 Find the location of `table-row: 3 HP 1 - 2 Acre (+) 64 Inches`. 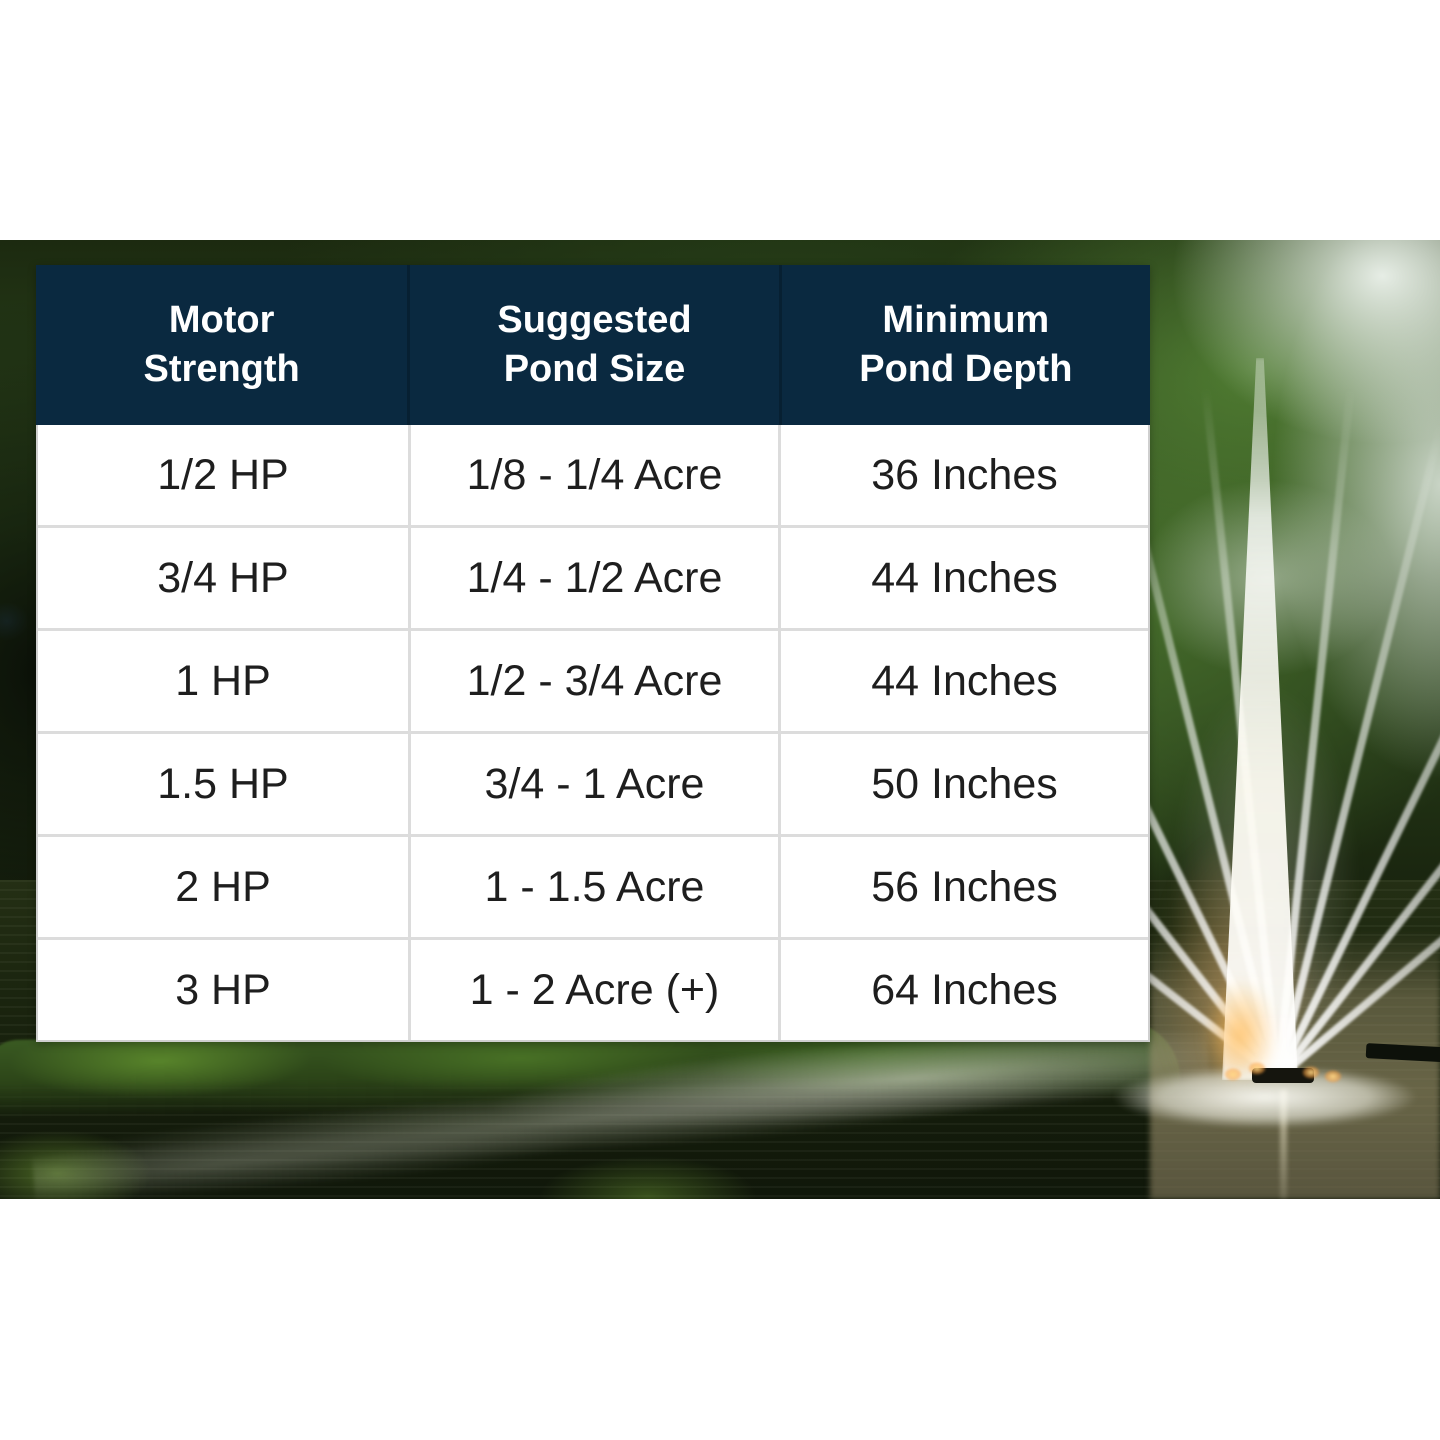

table-row: 3 HP 1 - 2 Acre (+) 64 Inches is located at coordinates (593, 988).